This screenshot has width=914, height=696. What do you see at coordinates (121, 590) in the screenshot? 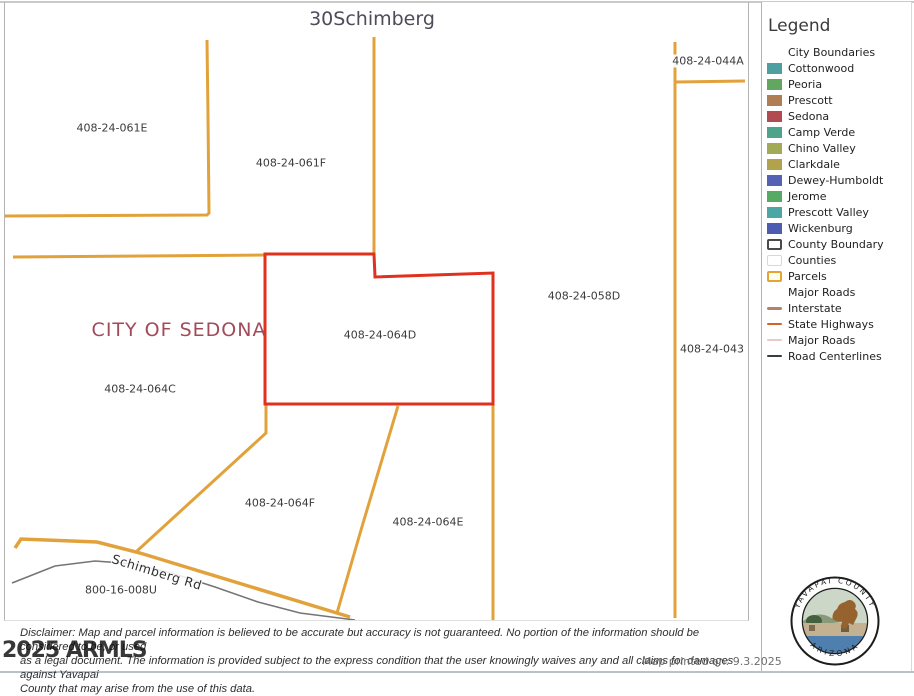
I see `parcel-label: 800-16-008U` at bounding box center [121, 590].